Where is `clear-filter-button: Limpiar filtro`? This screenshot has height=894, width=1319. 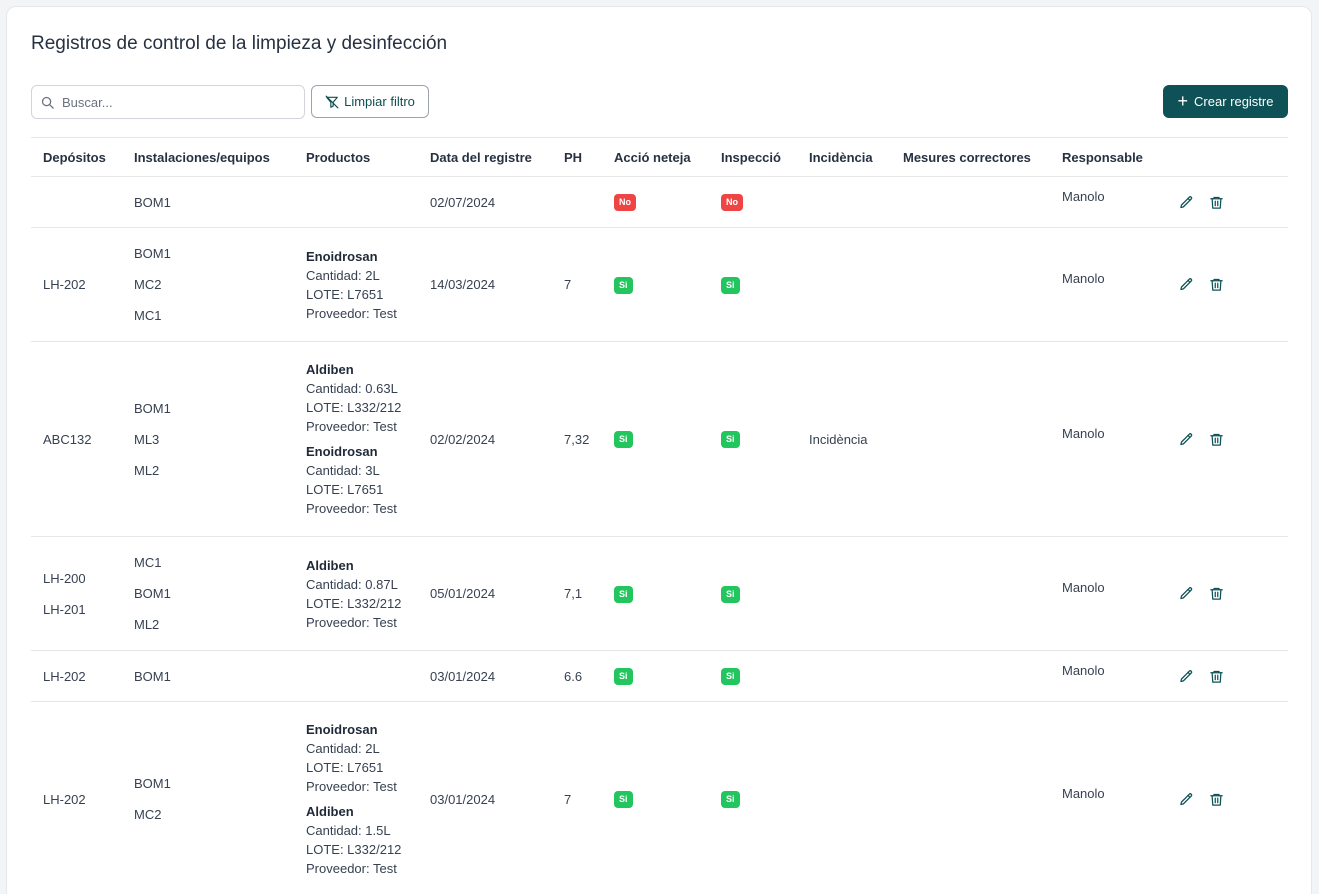 clear-filter-button: Limpiar filtro is located at coordinates (370, 101).